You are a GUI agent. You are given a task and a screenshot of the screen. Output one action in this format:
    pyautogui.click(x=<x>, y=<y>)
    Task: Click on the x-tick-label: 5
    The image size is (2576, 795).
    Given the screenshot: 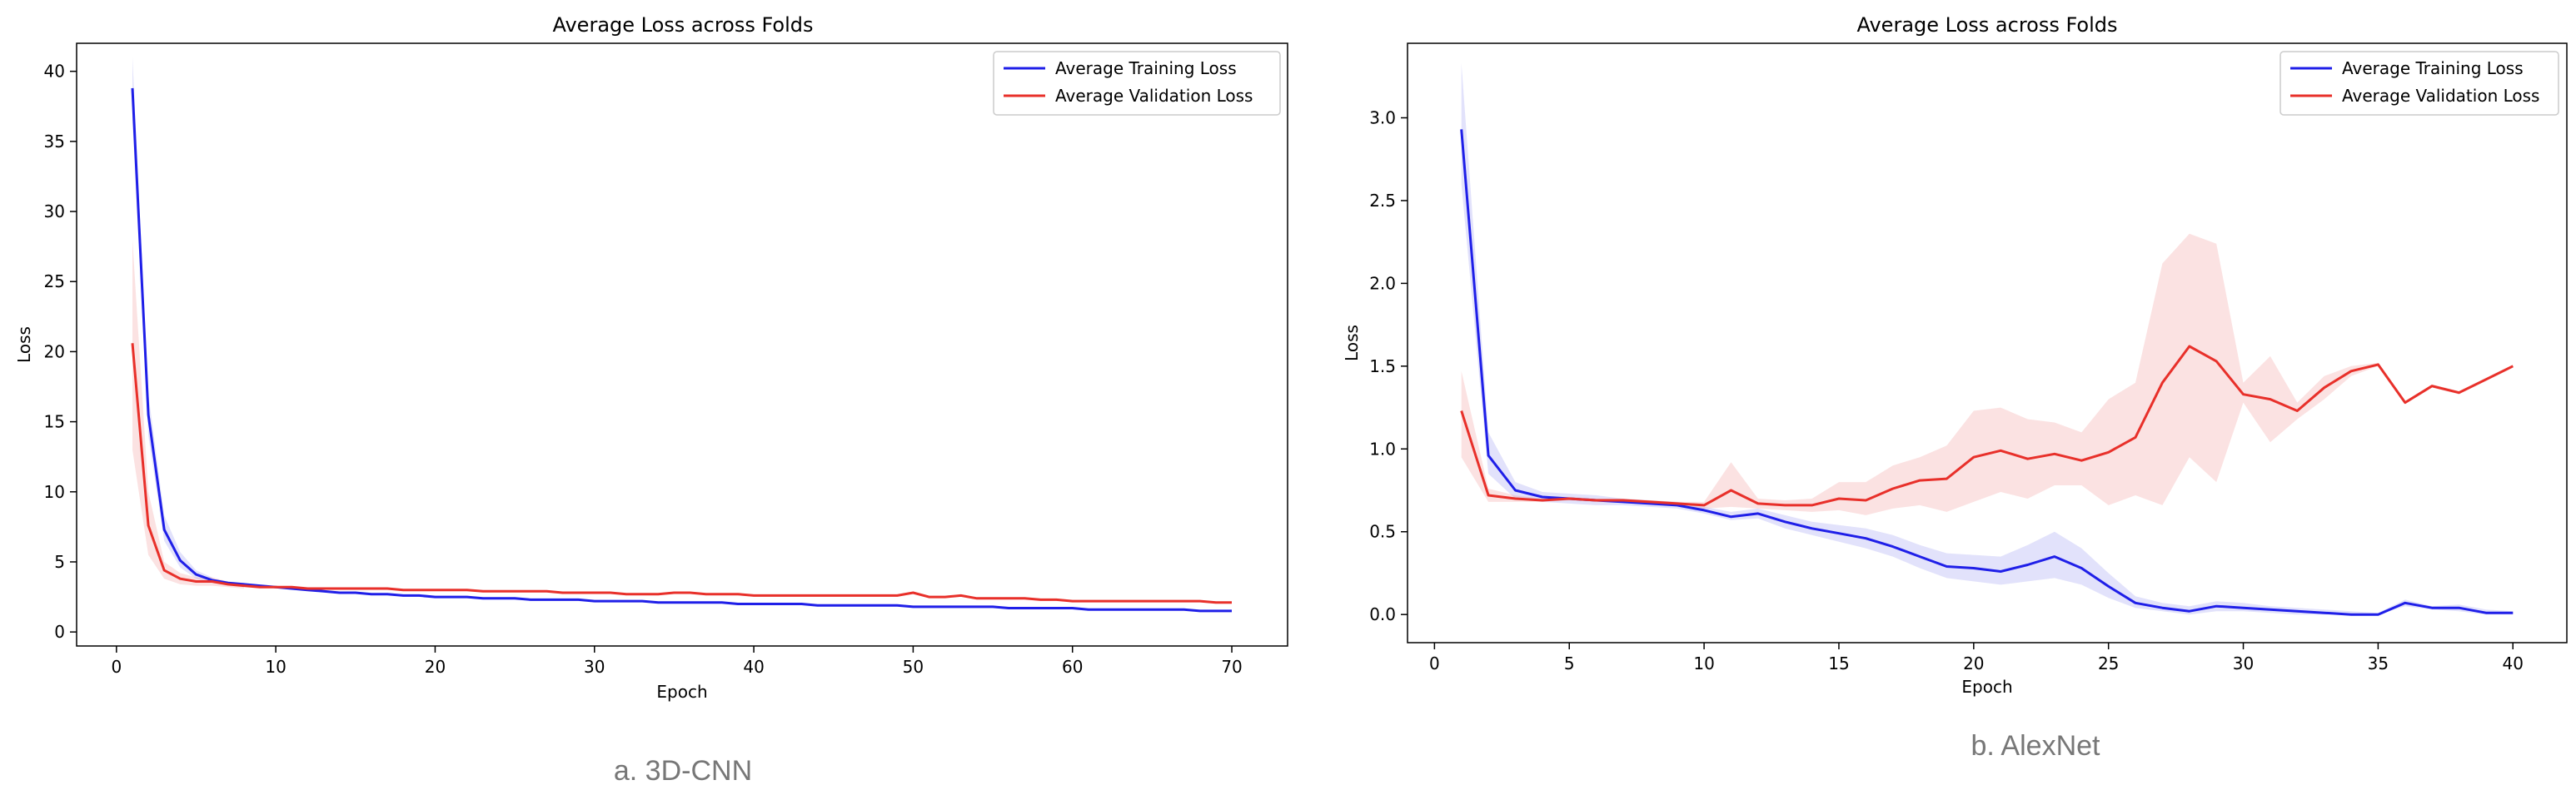 What is the action you would take?
    pyautogui.click(x=1569, y=663)
    